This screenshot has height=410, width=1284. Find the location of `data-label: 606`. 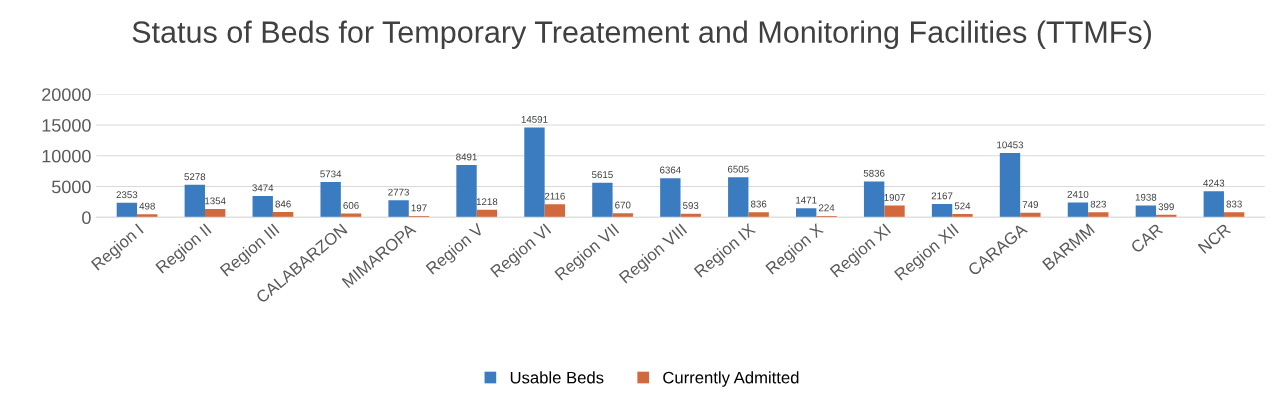

data-label: 606 is located at coordinates (351, 205).